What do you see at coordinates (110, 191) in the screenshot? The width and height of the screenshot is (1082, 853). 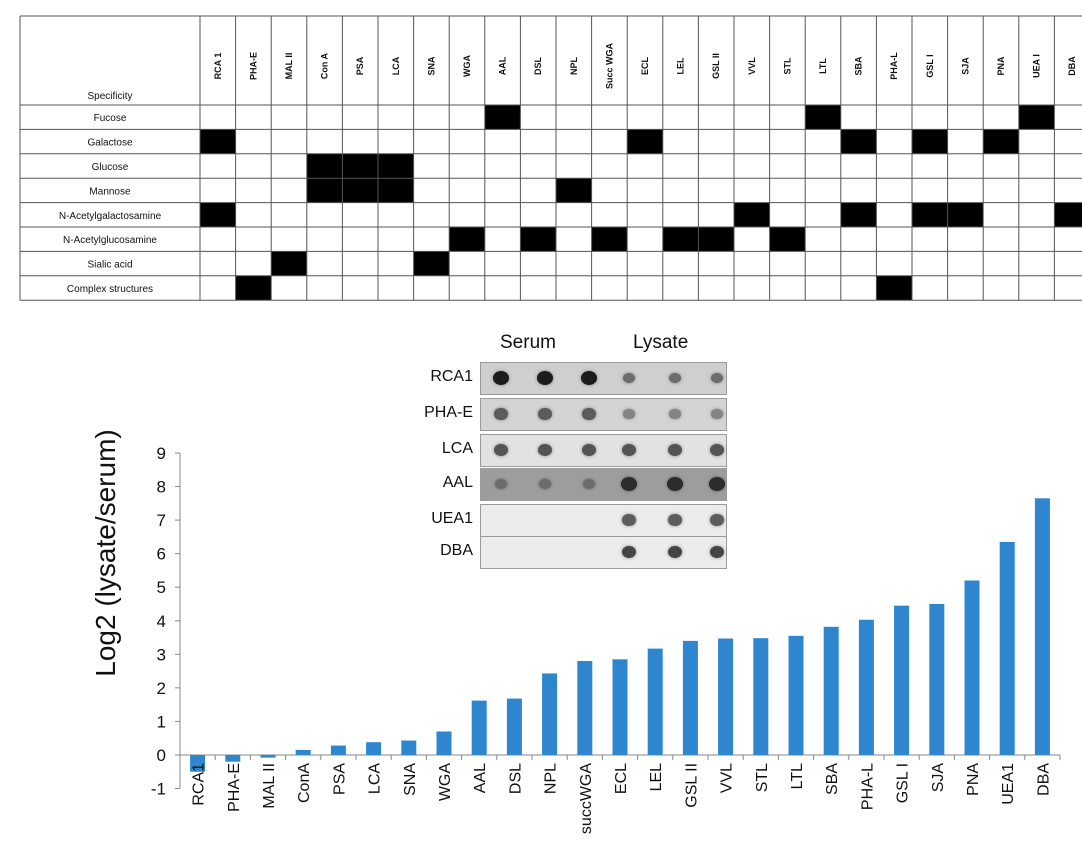 I see `specificity-row-label: Mannose` at bounding box center [110, 191].